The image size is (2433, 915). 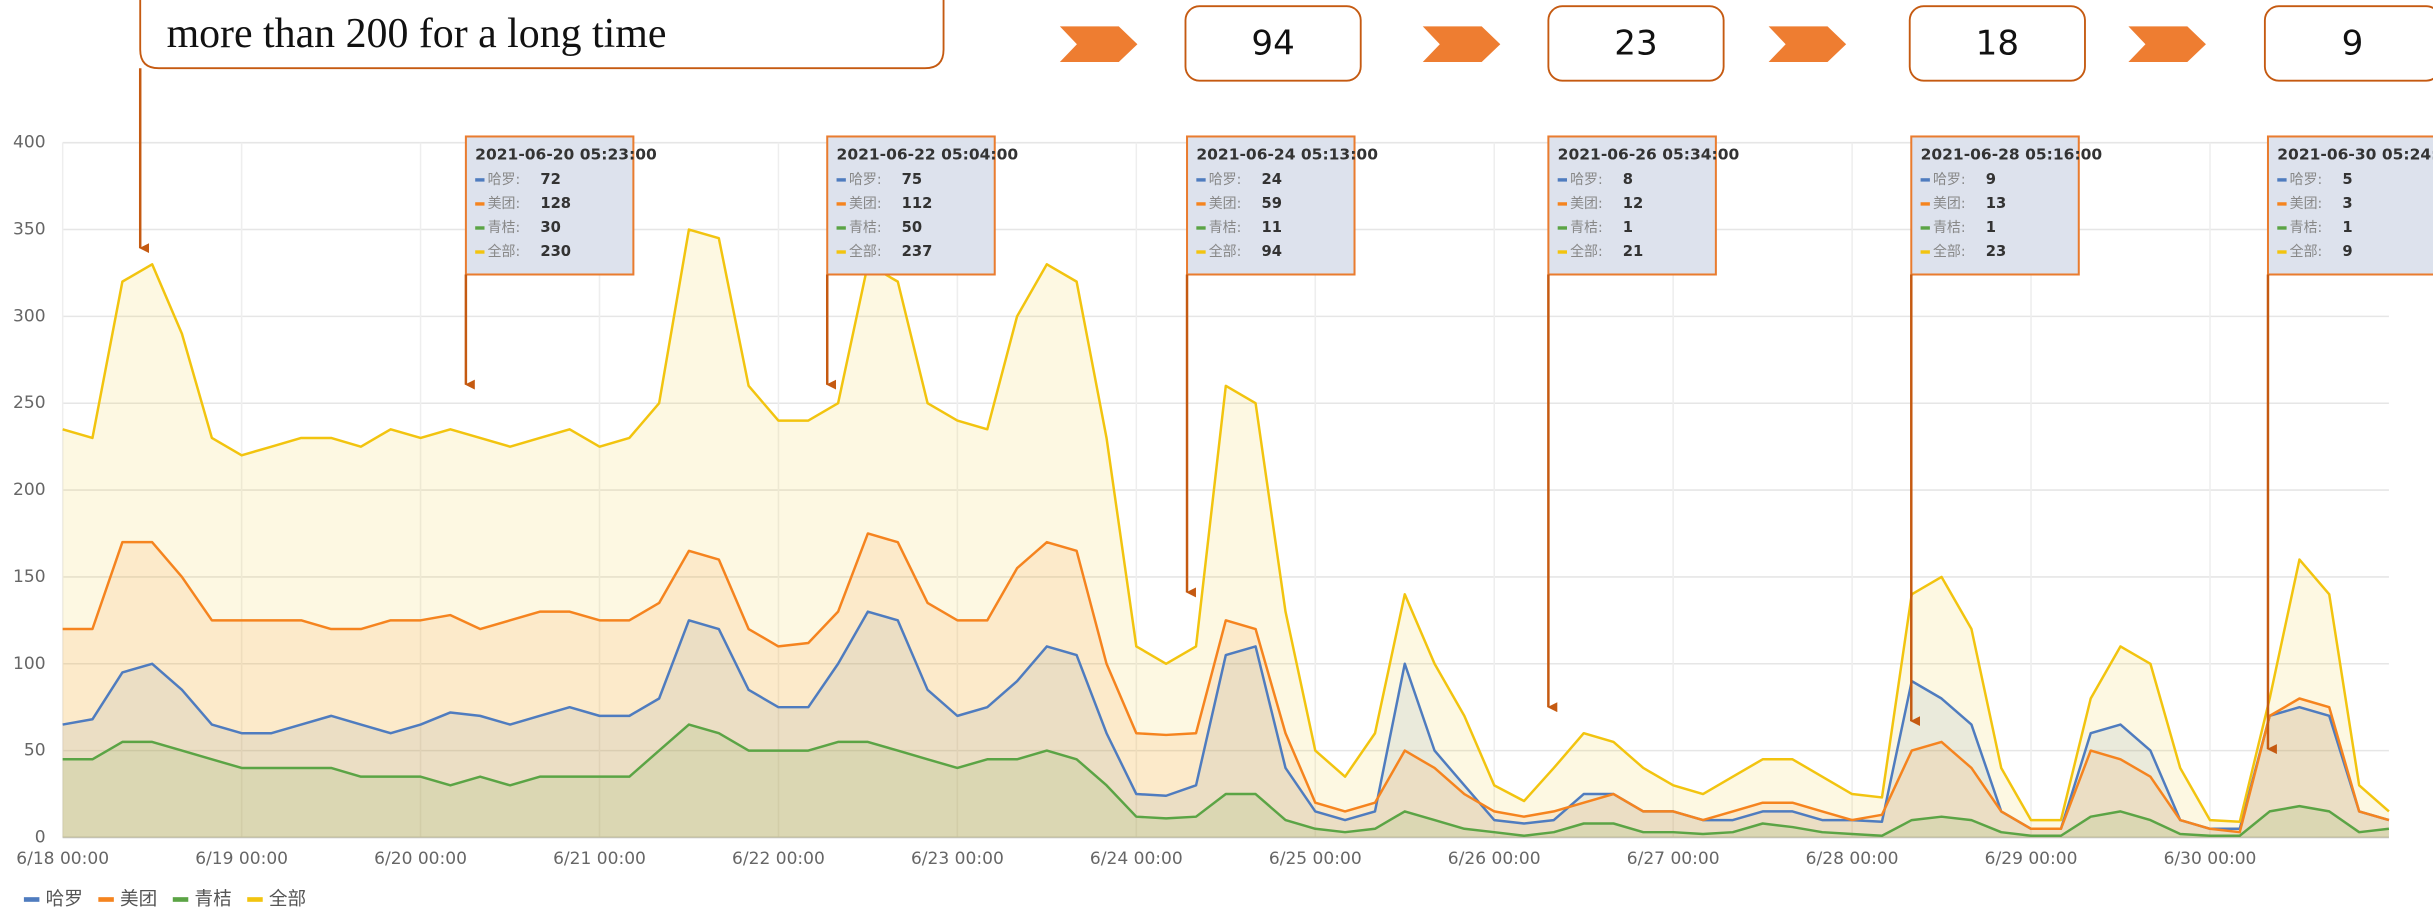 What do you see at coordinates (62, 859) in the screenshot?
I see `x-tick-label: 6/18 00:00` at bounding box center [62, 859].